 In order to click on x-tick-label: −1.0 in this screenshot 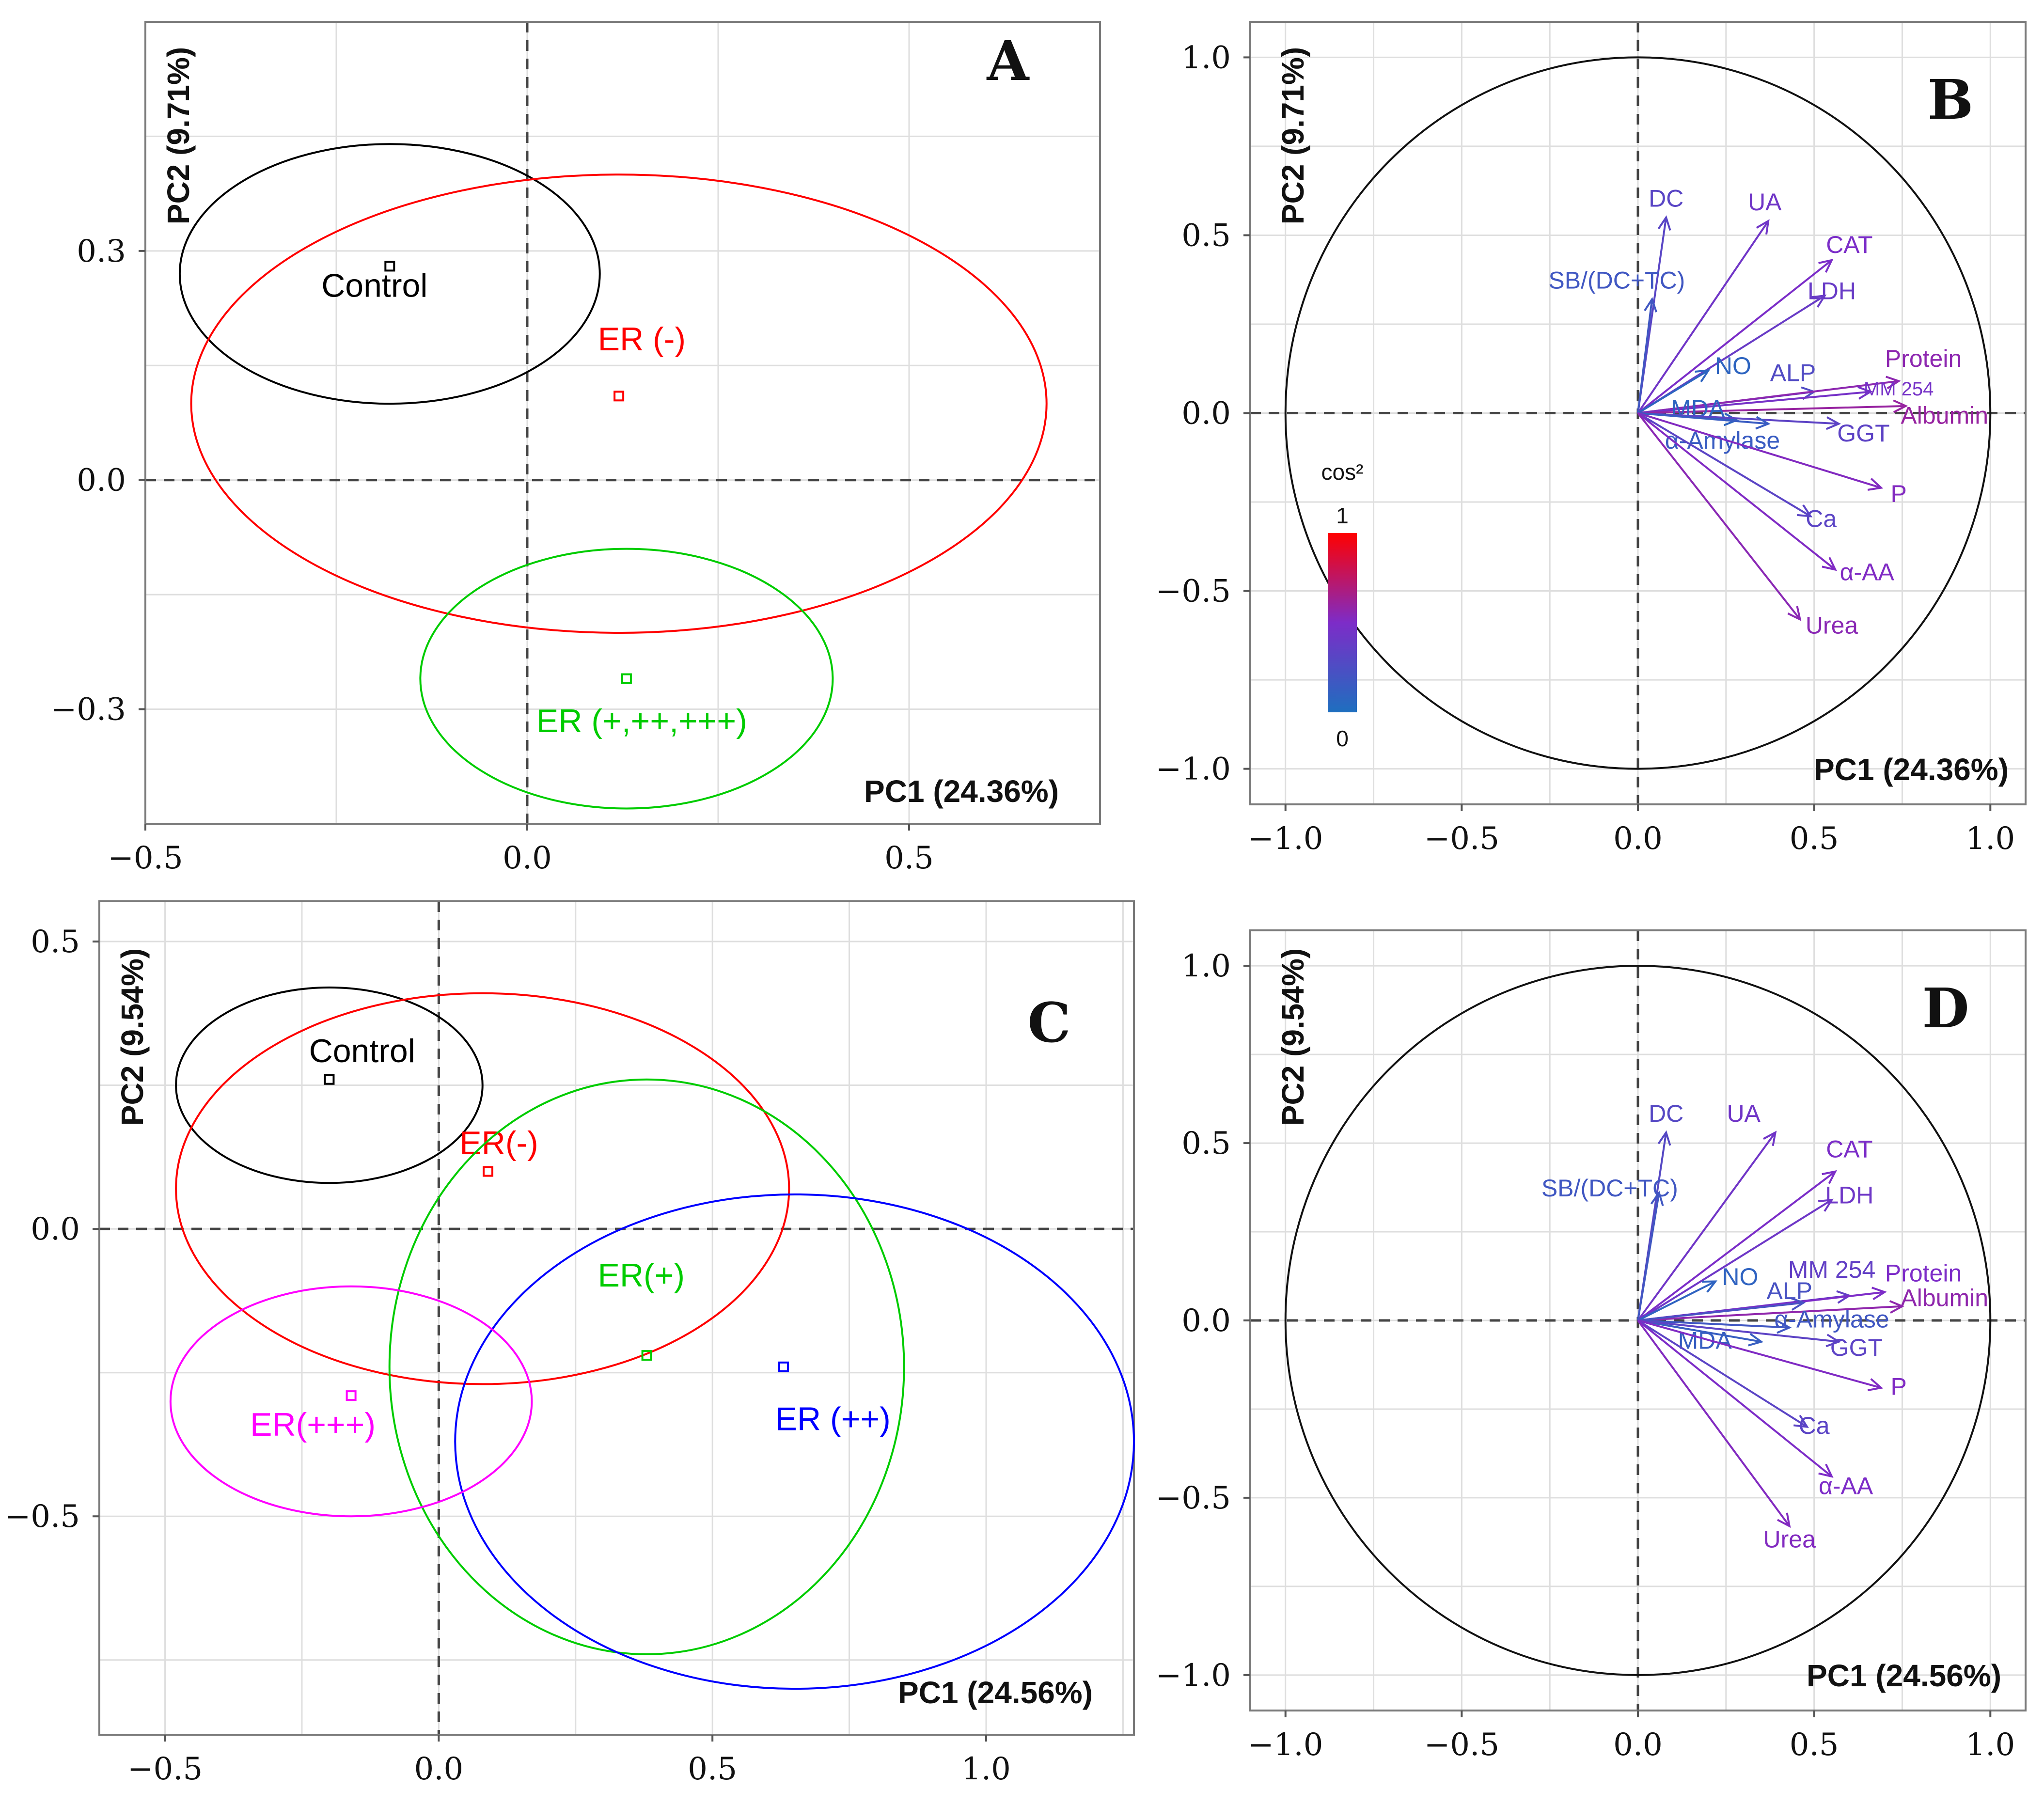, I will do `click(1285, 839)`.